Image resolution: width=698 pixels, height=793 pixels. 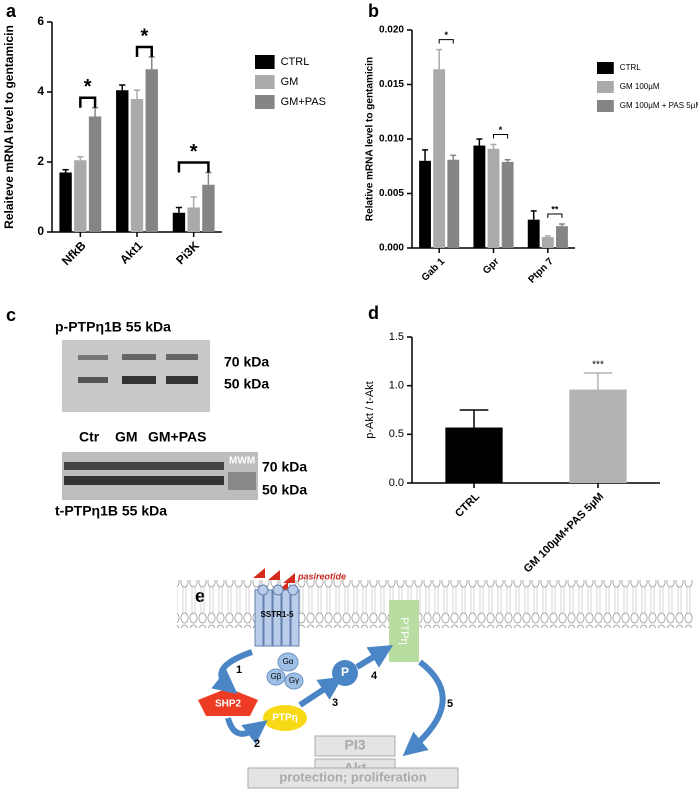 What do you see at coordinates (370, 139) in the screenshot?
I see `y-axis-label: Relative mRNA level to gentamicin` at bounding box center [370, 139].